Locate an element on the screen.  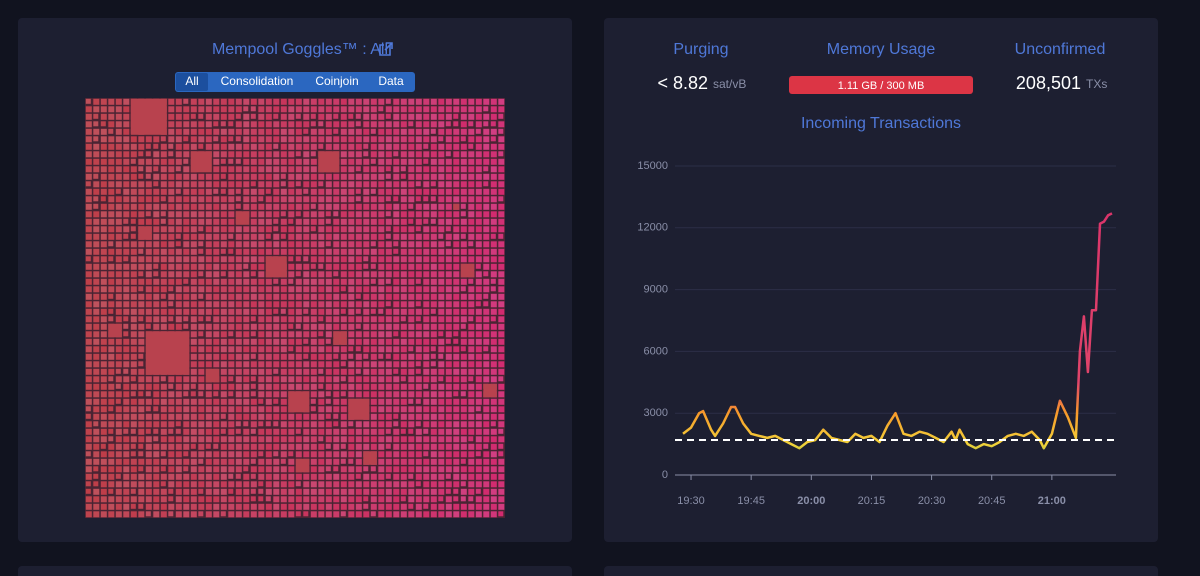
tab: Coinjoin is located at coordinates (336, 81).